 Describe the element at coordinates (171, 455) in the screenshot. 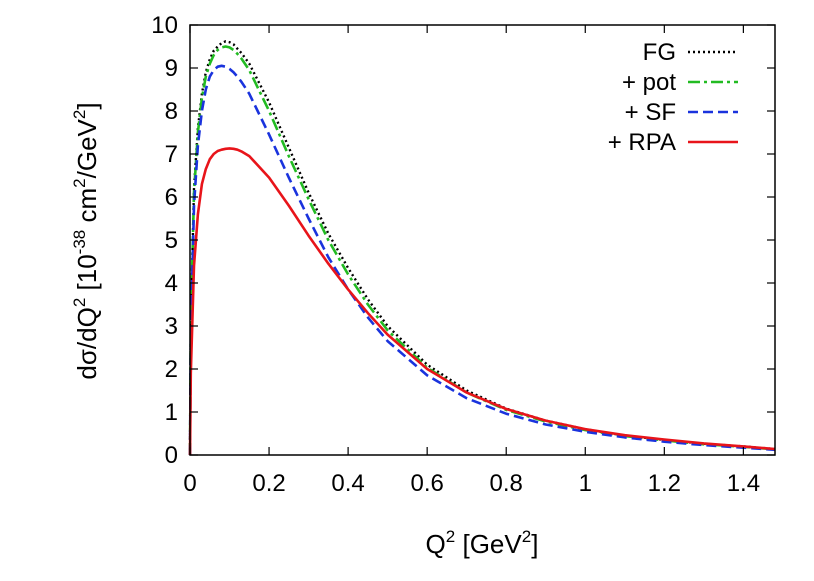

I see `y-tick-label: 0` at that location.